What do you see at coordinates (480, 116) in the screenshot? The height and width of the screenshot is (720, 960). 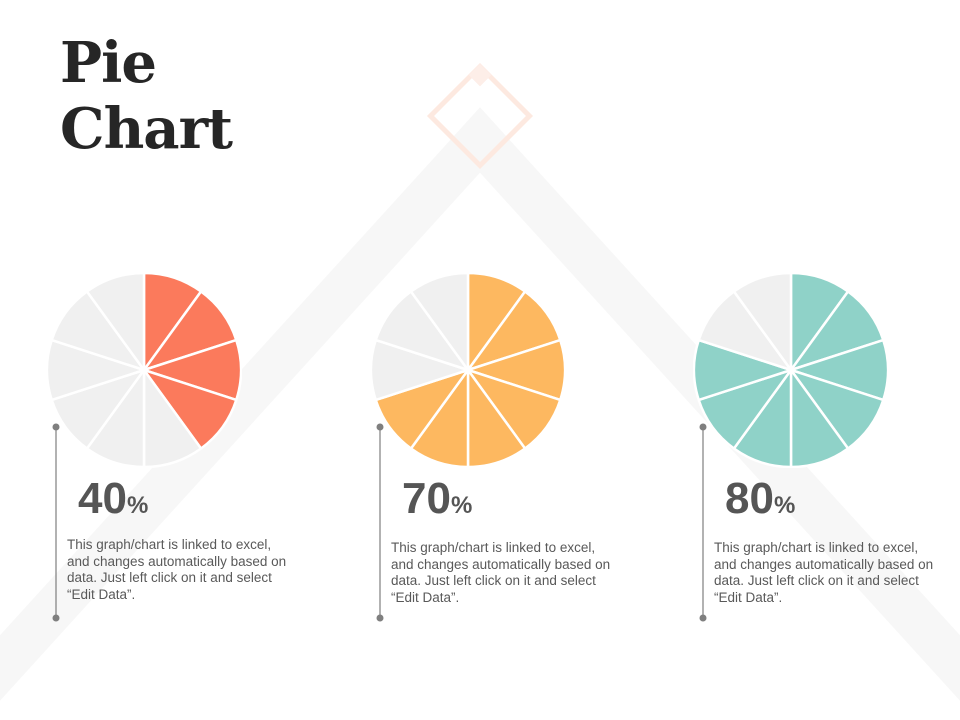 I see `background-diamond` at bounding box center [480, 116].